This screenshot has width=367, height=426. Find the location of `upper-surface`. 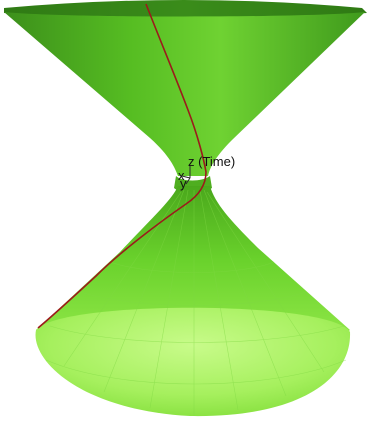

upper-surface is located at coordinates (185, 9).